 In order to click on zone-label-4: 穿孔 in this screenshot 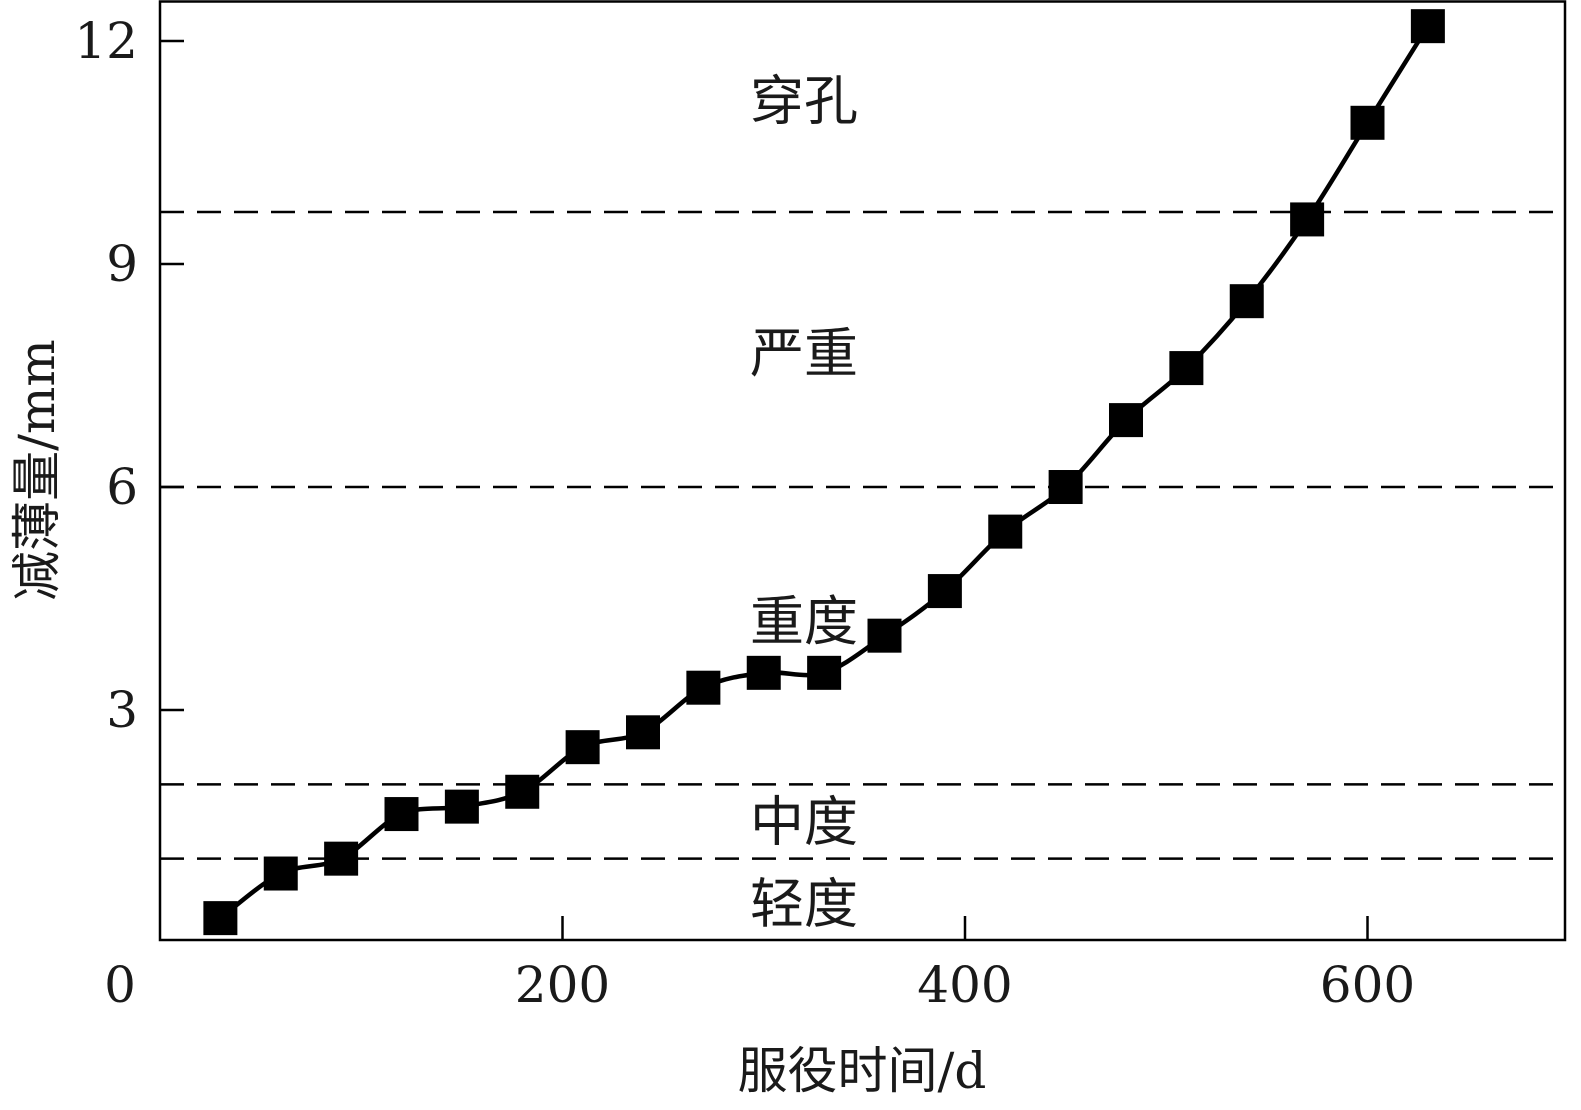, I will do `click(804, 100)`.